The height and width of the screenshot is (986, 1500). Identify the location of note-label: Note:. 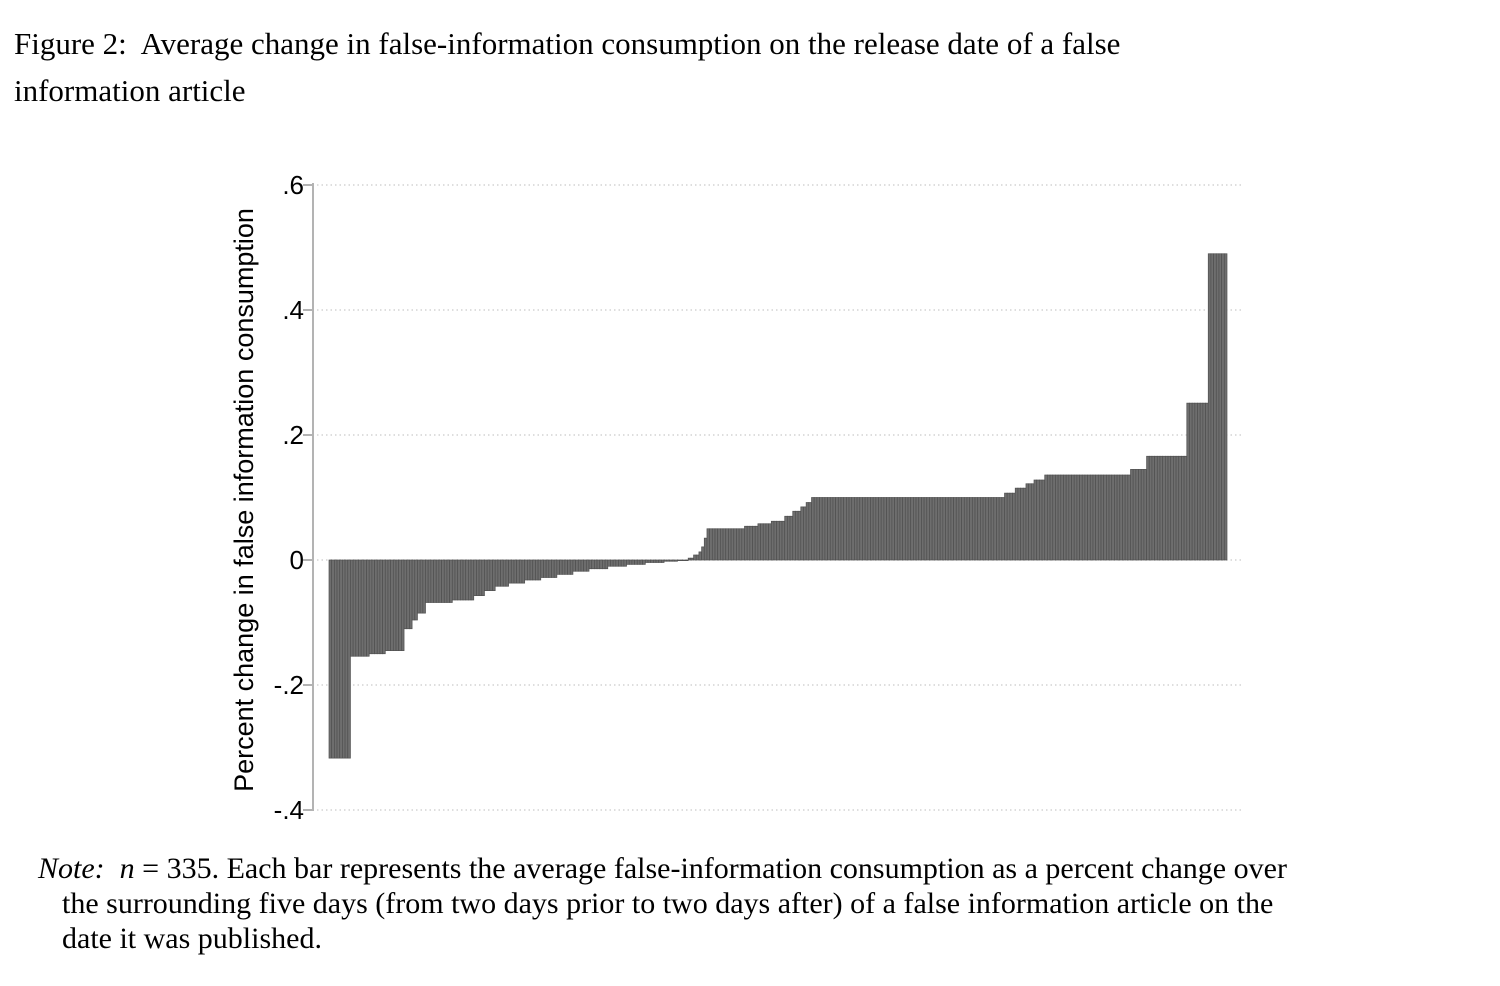
(71, 868).